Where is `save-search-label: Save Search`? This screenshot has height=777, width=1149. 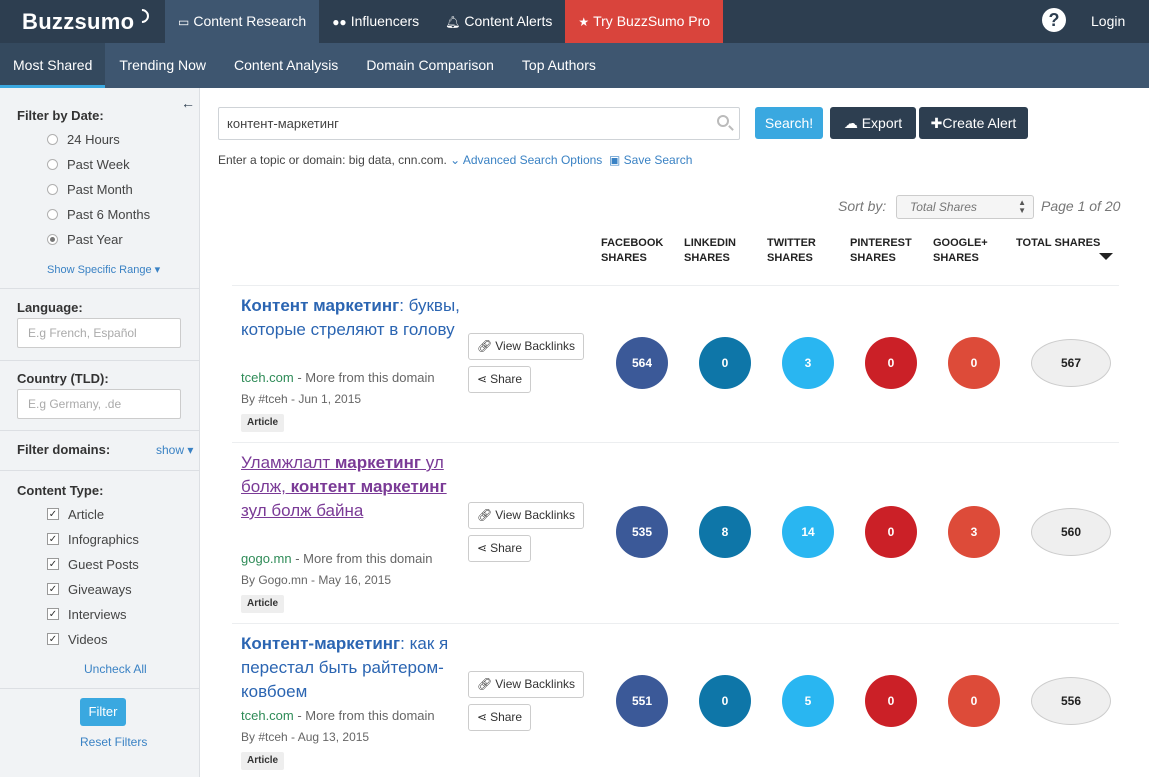
save-search-label: Save Search is located at coordinates (658, 160).